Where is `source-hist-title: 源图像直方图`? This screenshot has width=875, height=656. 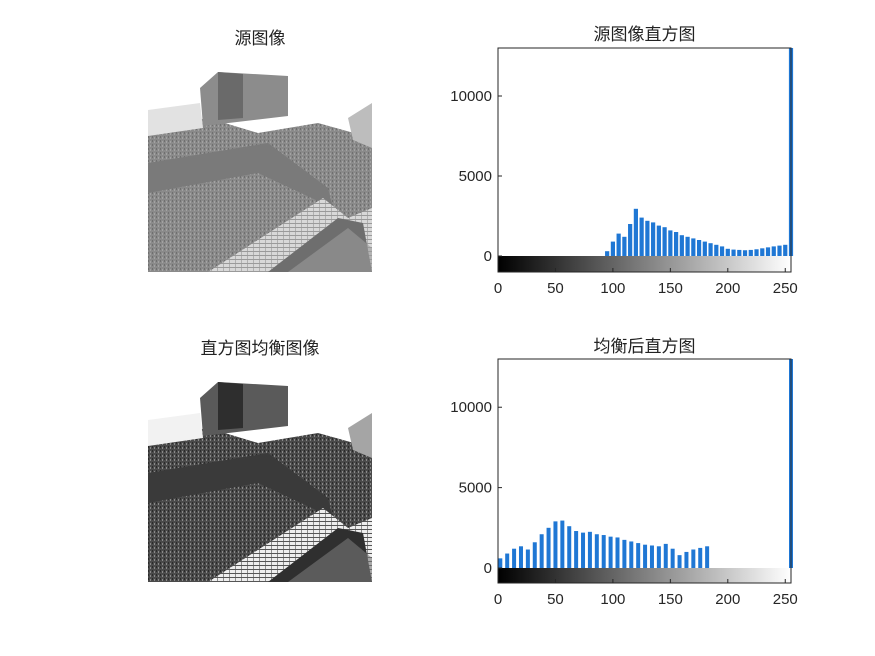 source-hist-title: 源图像直方图 is located at coordinates (645, 35).